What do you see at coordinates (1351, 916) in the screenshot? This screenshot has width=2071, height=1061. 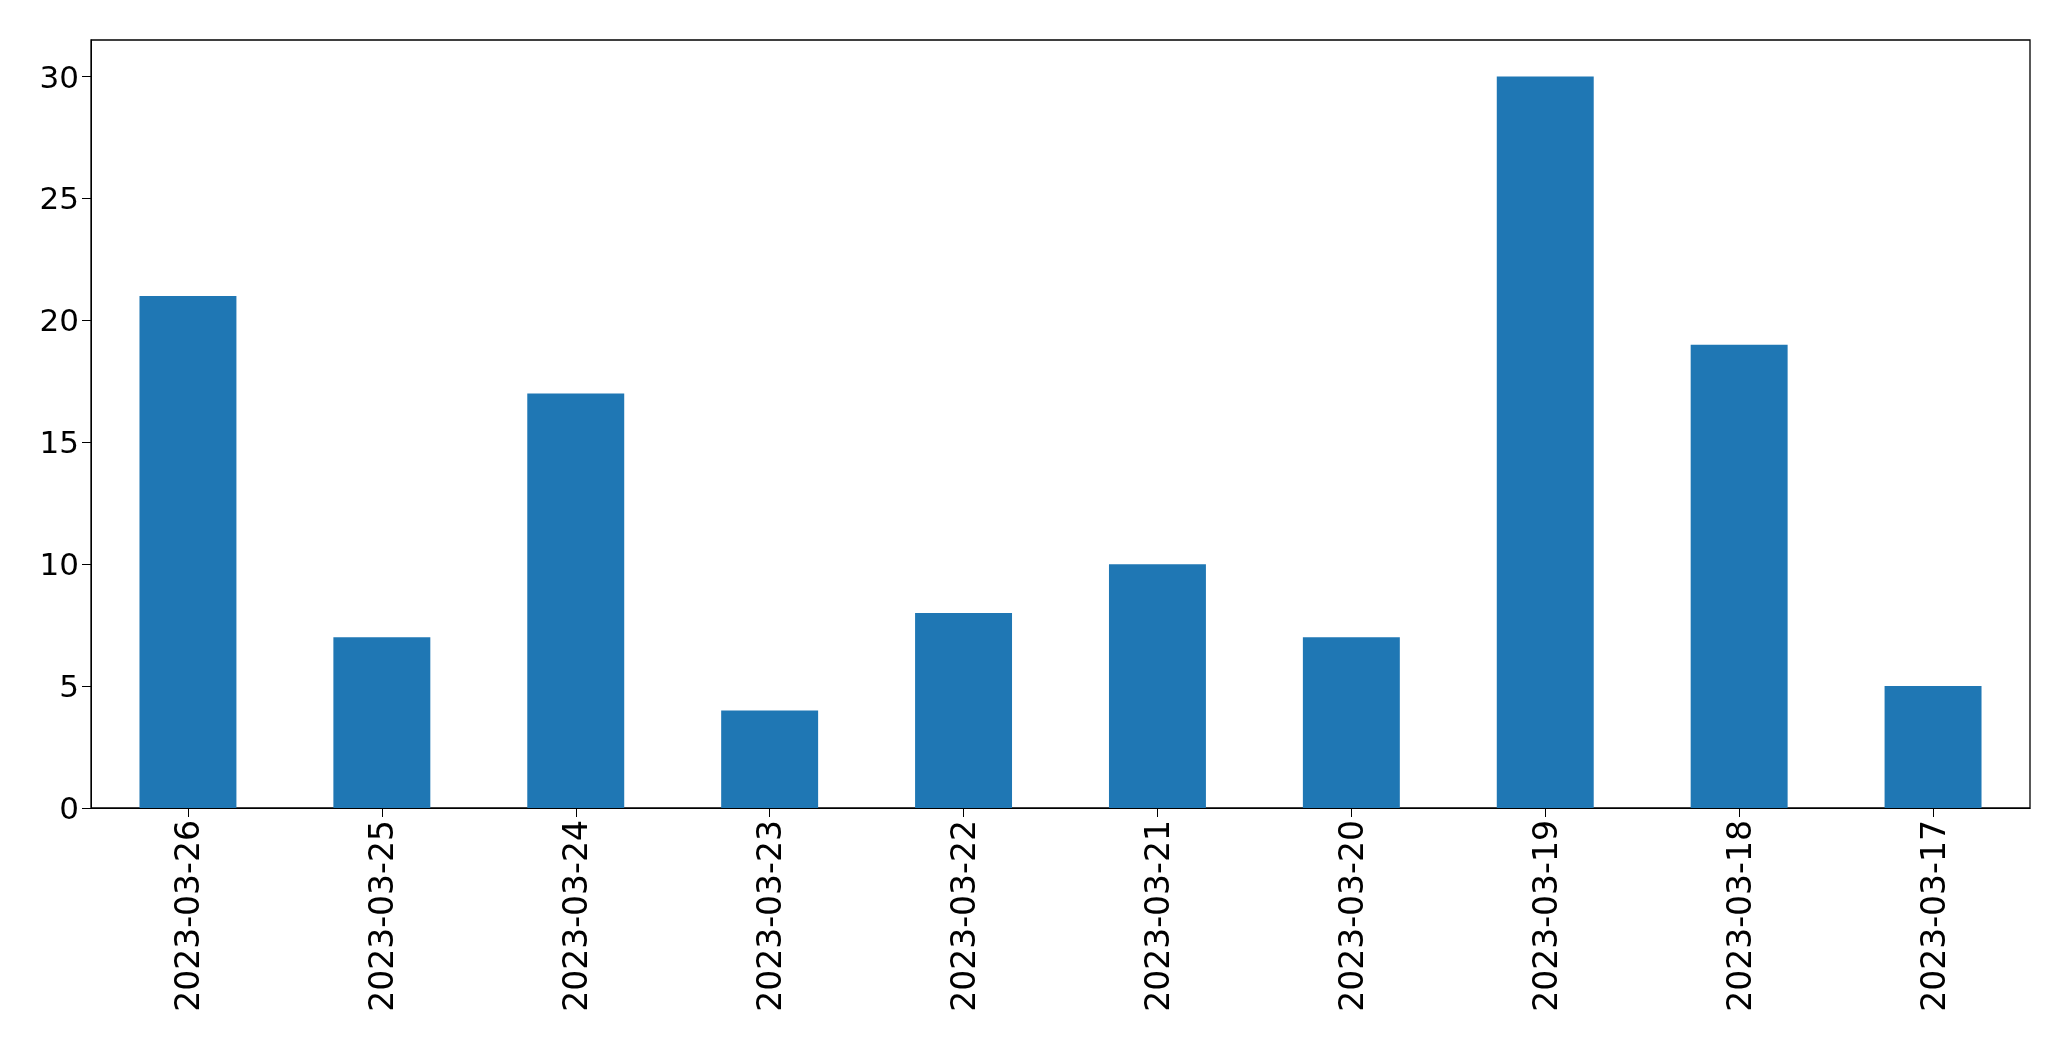 I see `x-tick-label: 2023-03-20` at bounding box center [1351, 916].